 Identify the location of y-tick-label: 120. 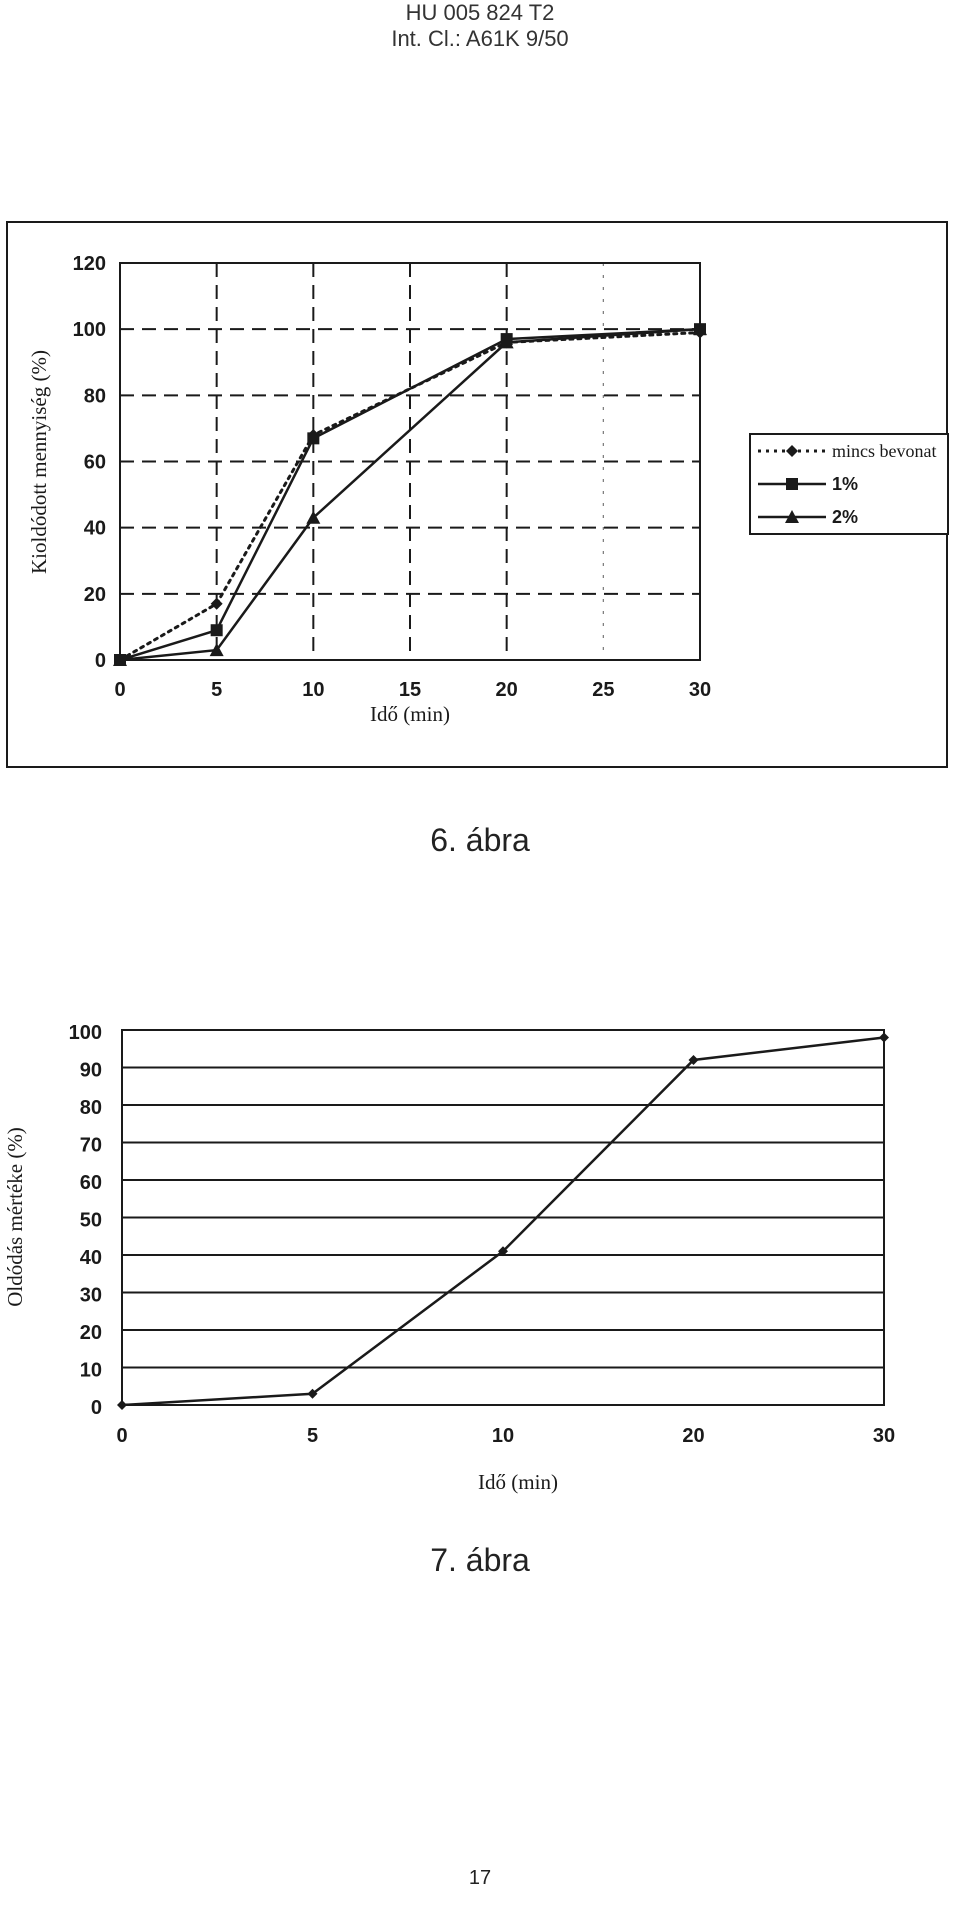
(89, 264).